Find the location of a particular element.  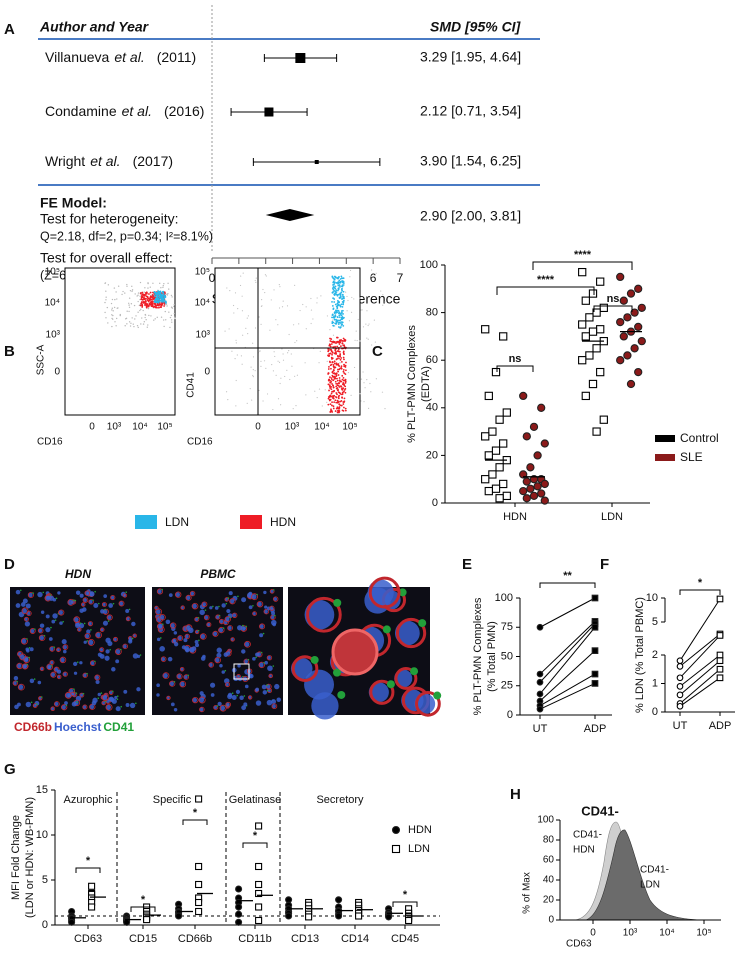

y-tick-label: 100 is located at coordinates (504, 598).